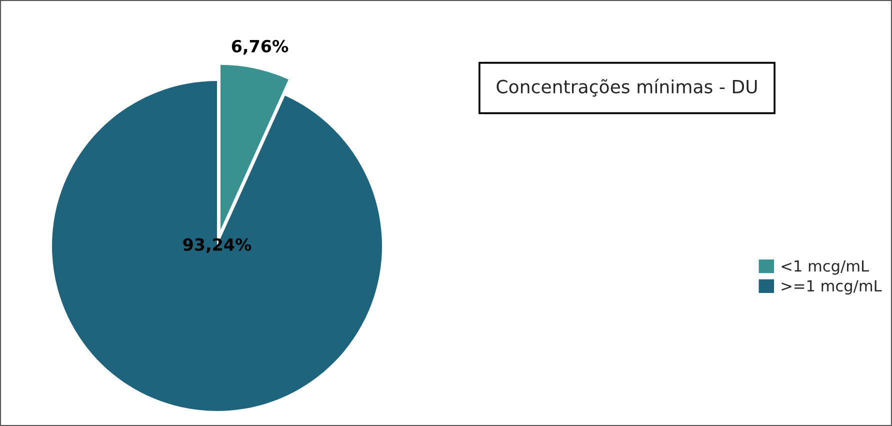 Image resolution: width=892 pixels, height=426 pixels. I want to click on legend-label: <1 mcg/mL, so click(825, 267).